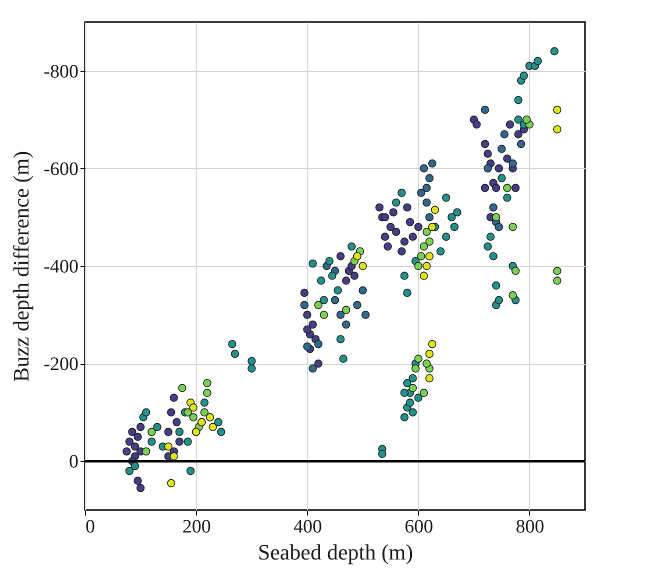  Describe the element at coordinates (530, 527) in the screenshot. I see `x-tick-label: 800` at that location.